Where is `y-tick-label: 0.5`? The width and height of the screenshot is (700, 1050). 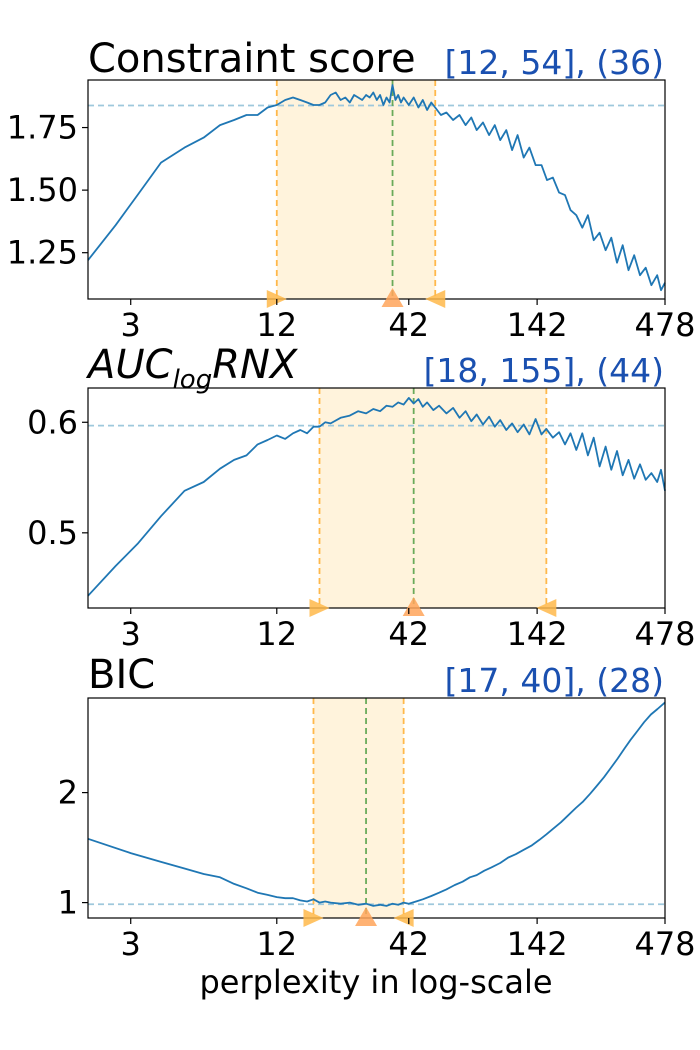 y-tick-label: 0.5 is located at coordinates (52, 533).